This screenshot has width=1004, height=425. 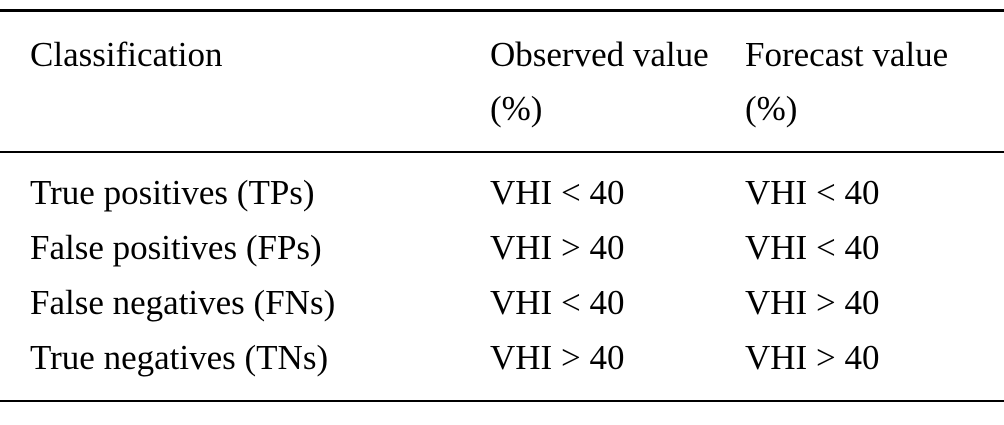 What do you see at coordinates (172, 192) in the screenshot?
I see `table-cell: True positives (TPs)` at bounding box center [172, 192].